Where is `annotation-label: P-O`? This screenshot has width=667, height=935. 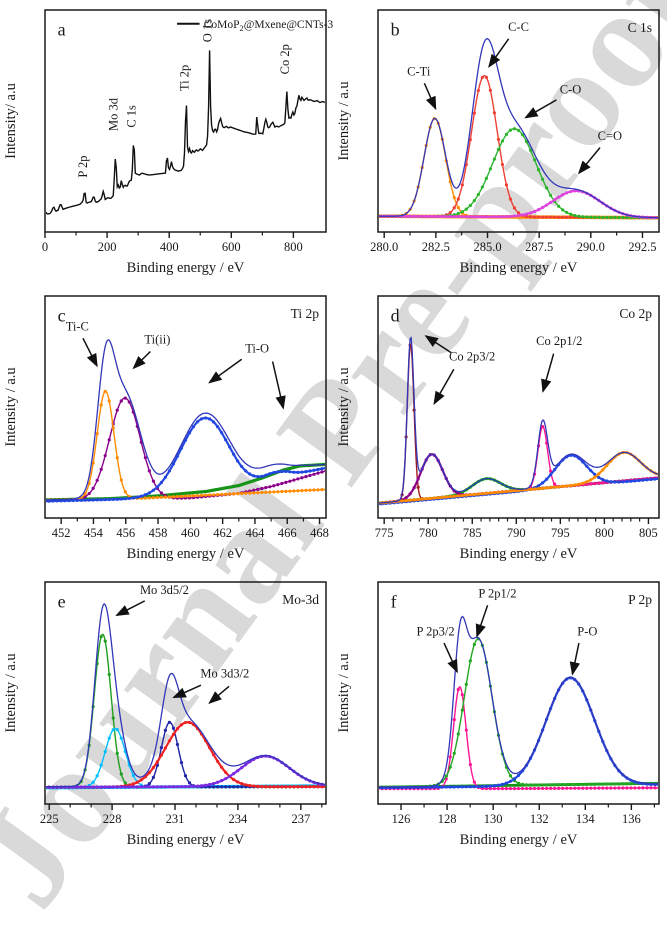
annotation-label: P-O is located at coordinates (587, 631).